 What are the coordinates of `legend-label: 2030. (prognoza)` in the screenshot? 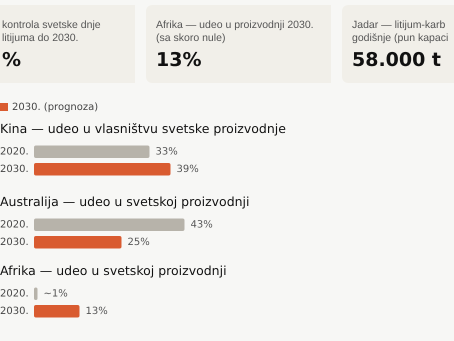 It's located at (54, 107).